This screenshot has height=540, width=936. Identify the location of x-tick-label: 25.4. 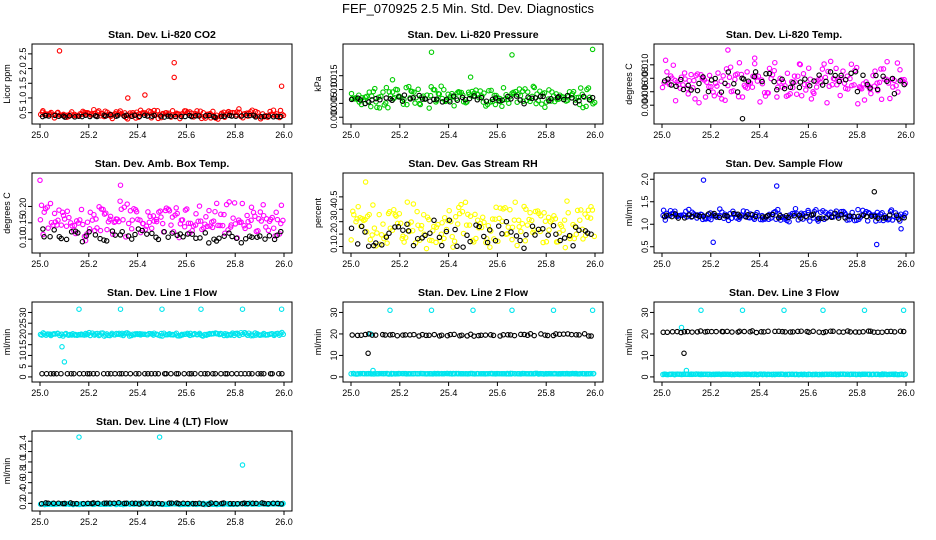
(449, 264).